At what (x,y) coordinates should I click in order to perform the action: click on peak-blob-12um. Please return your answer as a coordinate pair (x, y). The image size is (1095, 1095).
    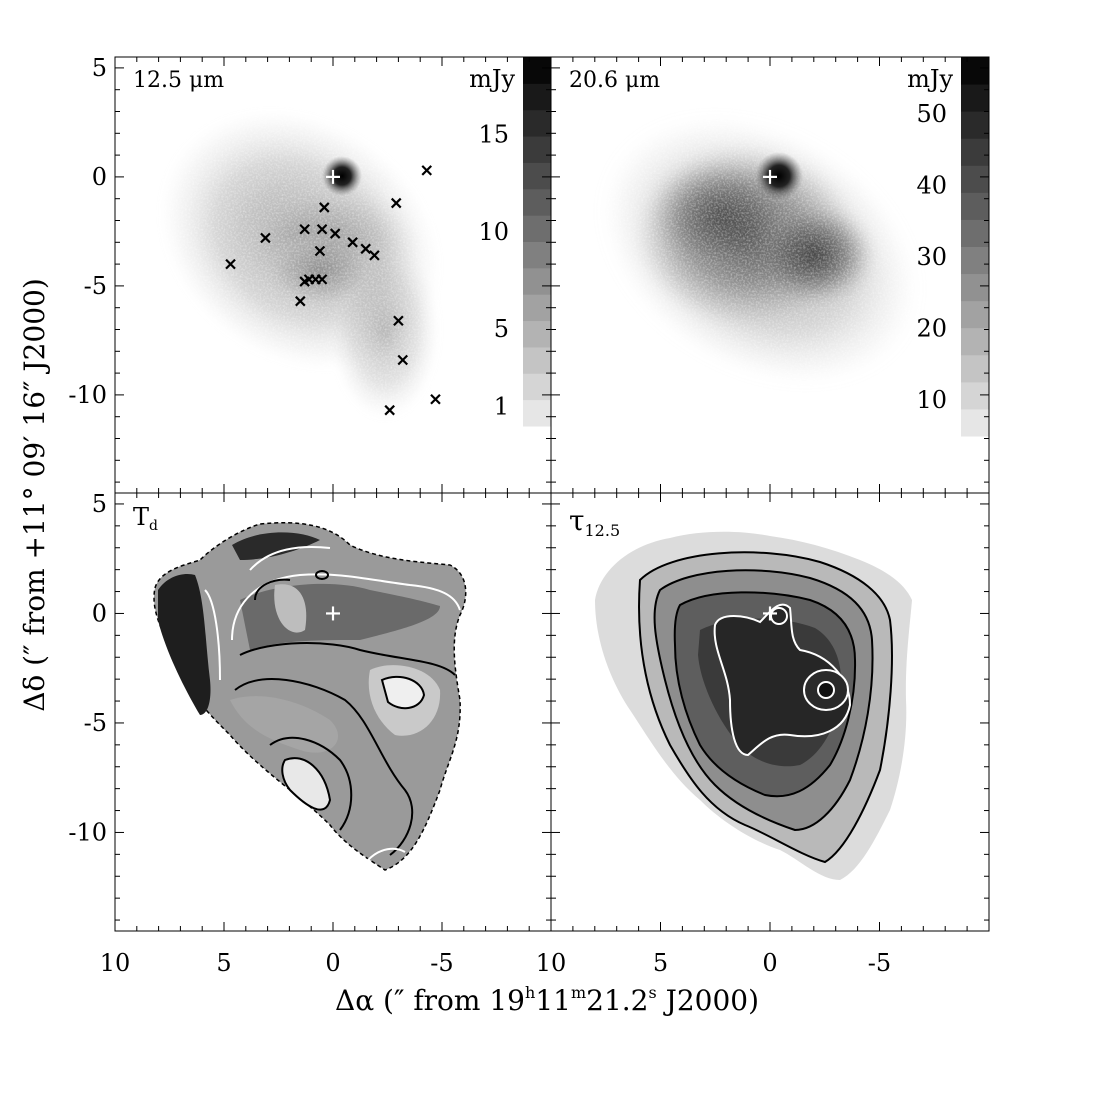
    Looking at the image, I should click on (342, 176).